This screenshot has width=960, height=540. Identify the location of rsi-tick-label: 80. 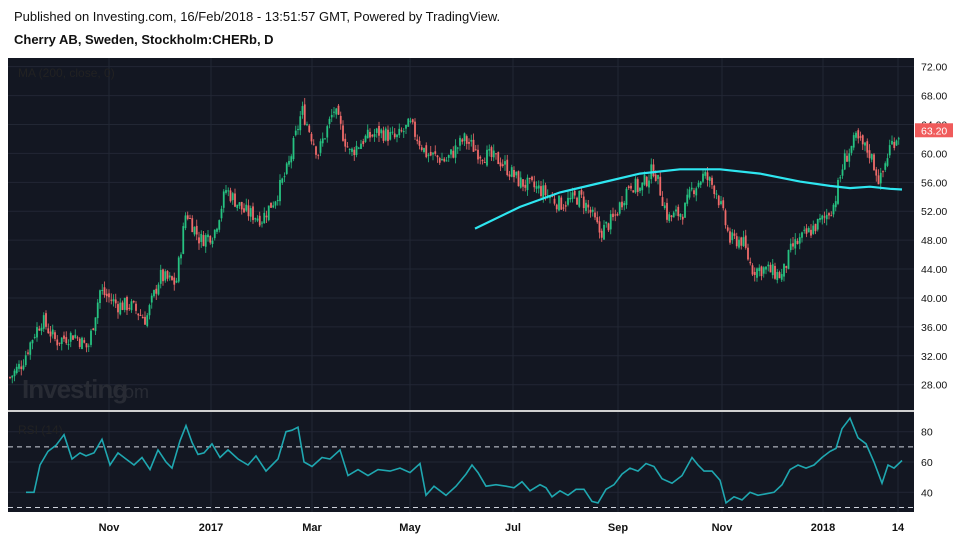
(927, 433).